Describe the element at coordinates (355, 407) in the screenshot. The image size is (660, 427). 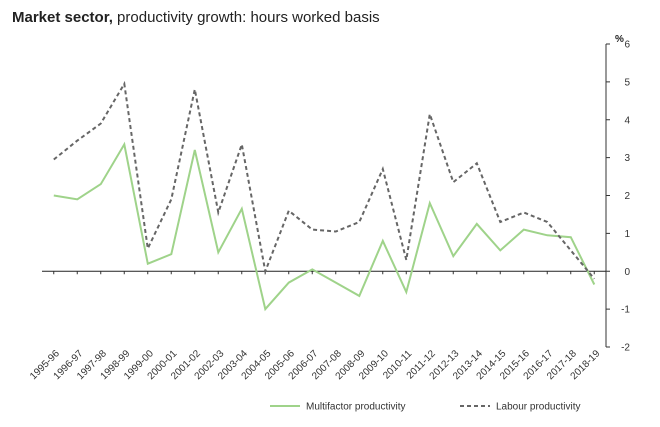
I see `legend-label-1: Multifactor productivity` at that location.